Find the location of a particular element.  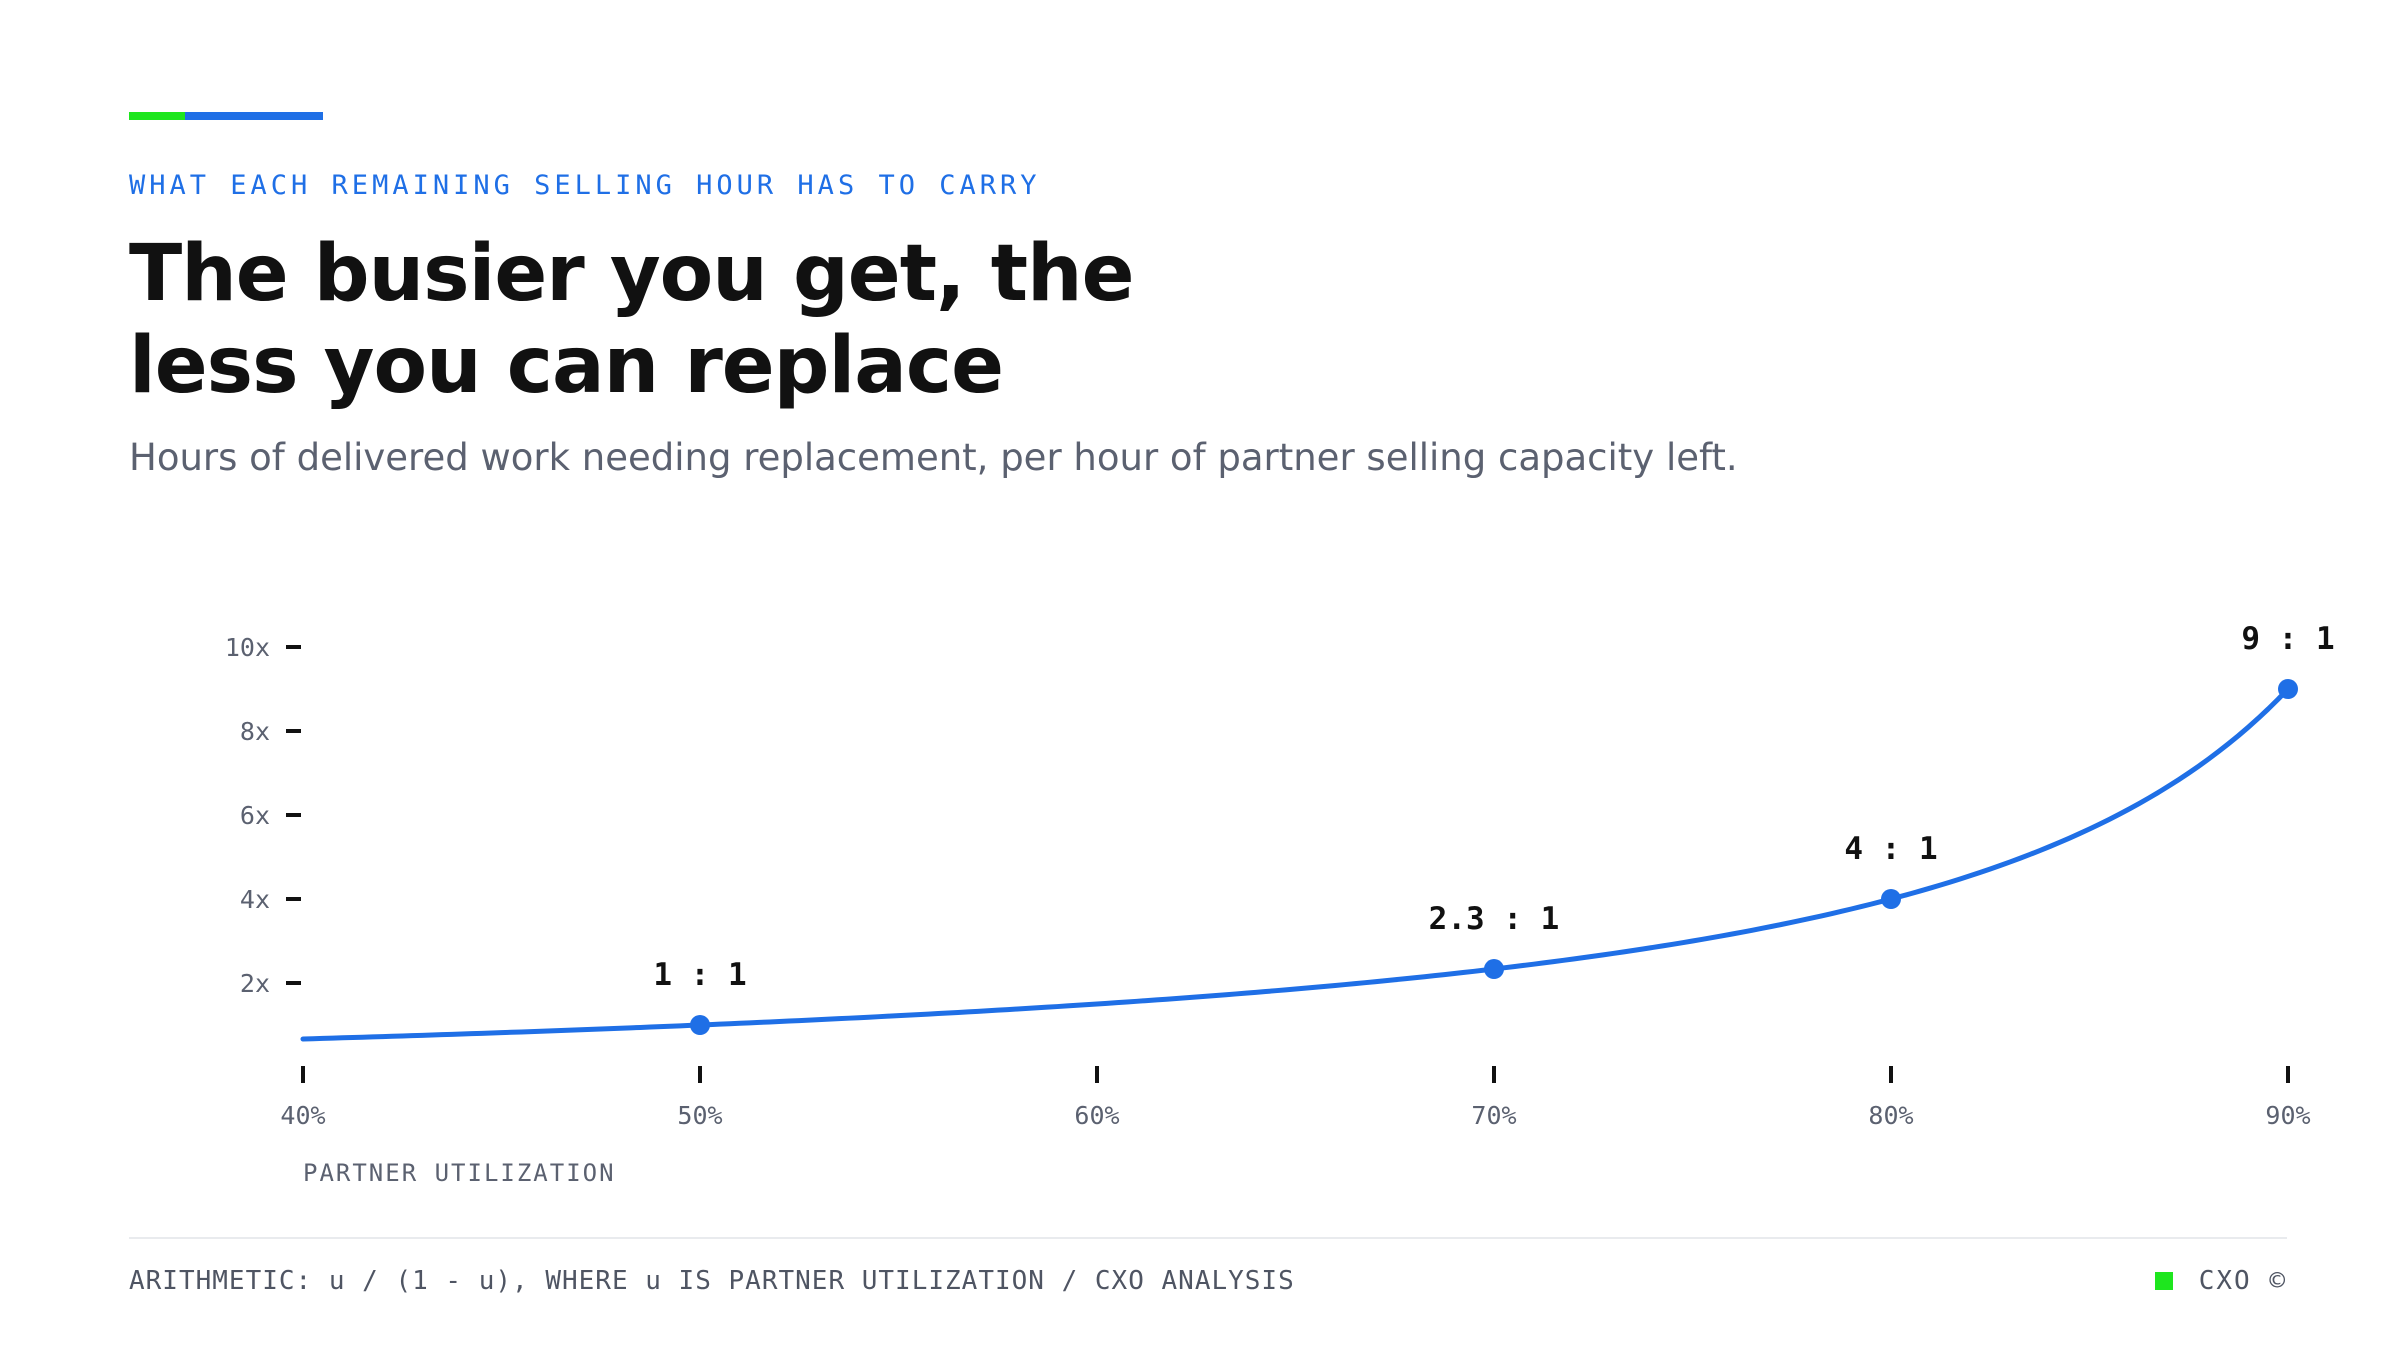

brand-name: CXO © is located at coordinates (2242, 1281).